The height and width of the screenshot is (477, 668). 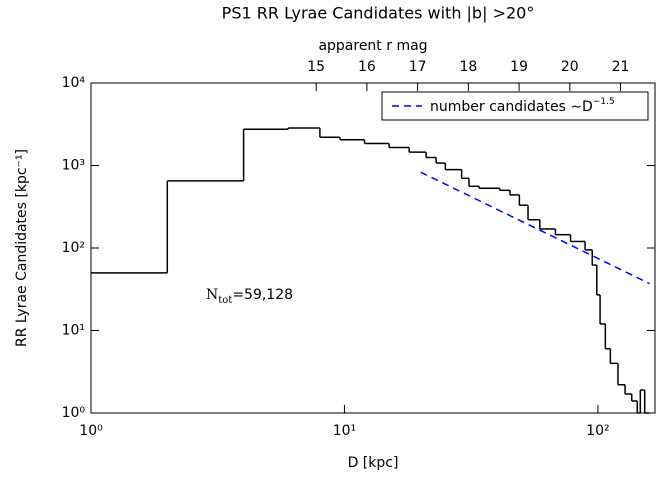 What do you see at coordinates (73, 248) in the screenshot?
I see `y-tick-label: 10²` at bounding box center [73, 248].